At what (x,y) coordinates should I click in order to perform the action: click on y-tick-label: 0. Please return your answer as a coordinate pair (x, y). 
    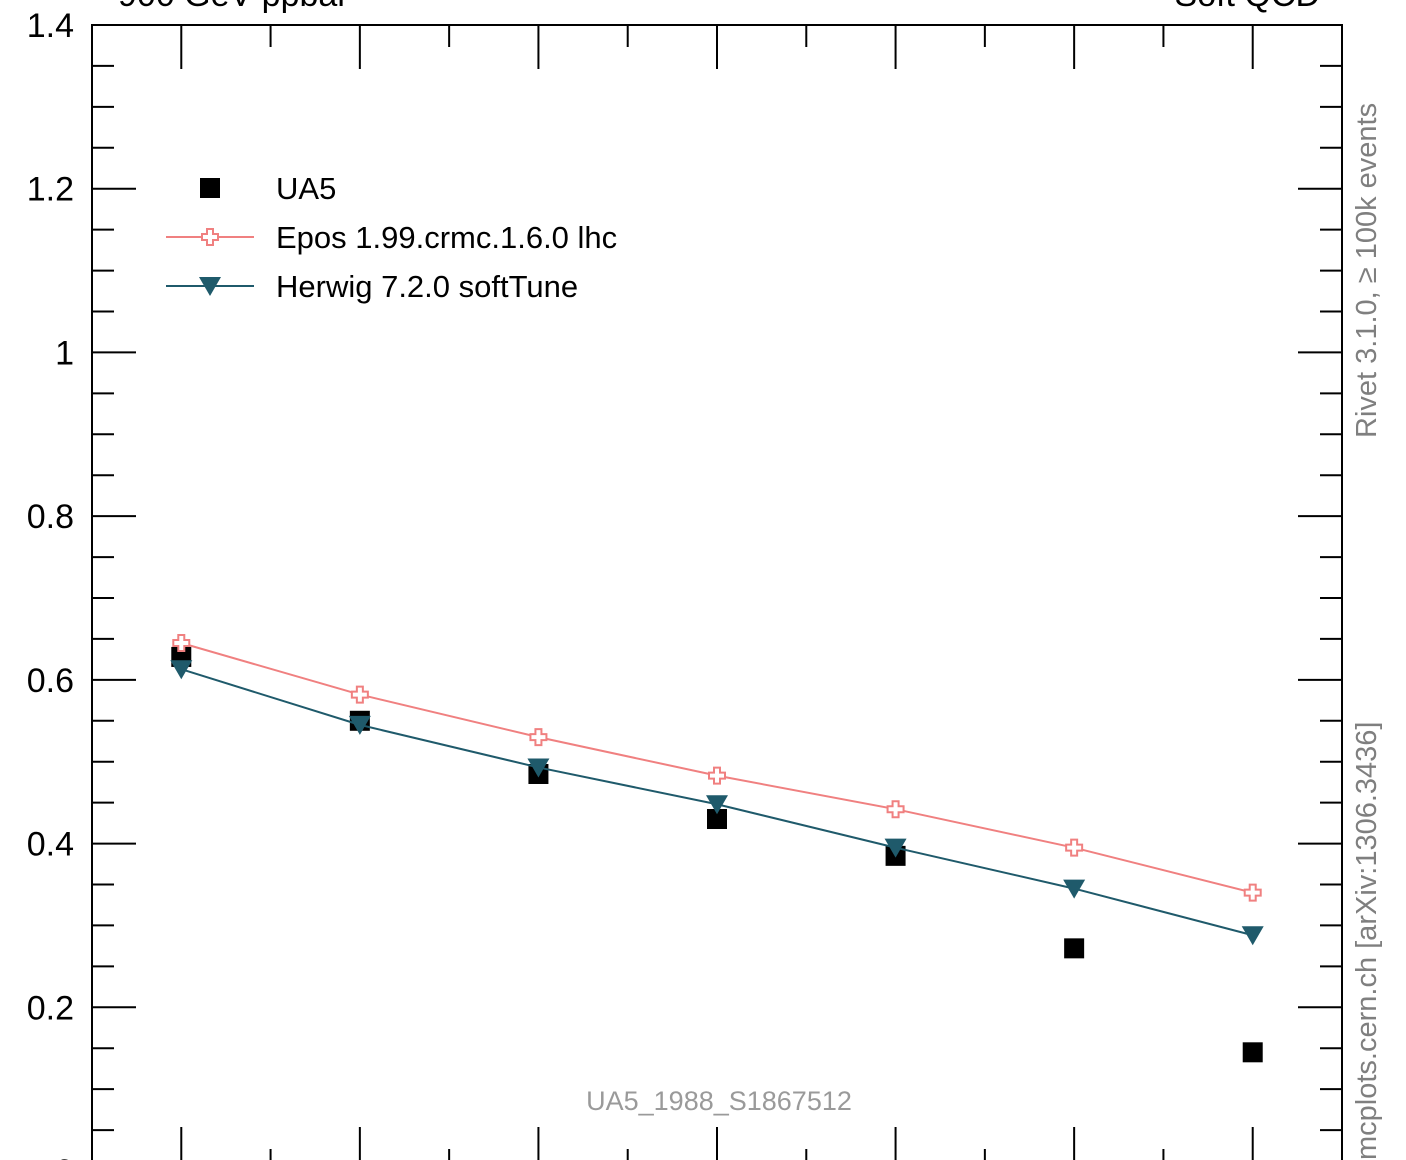
    Looking at the image, I should click on (64, 1156).